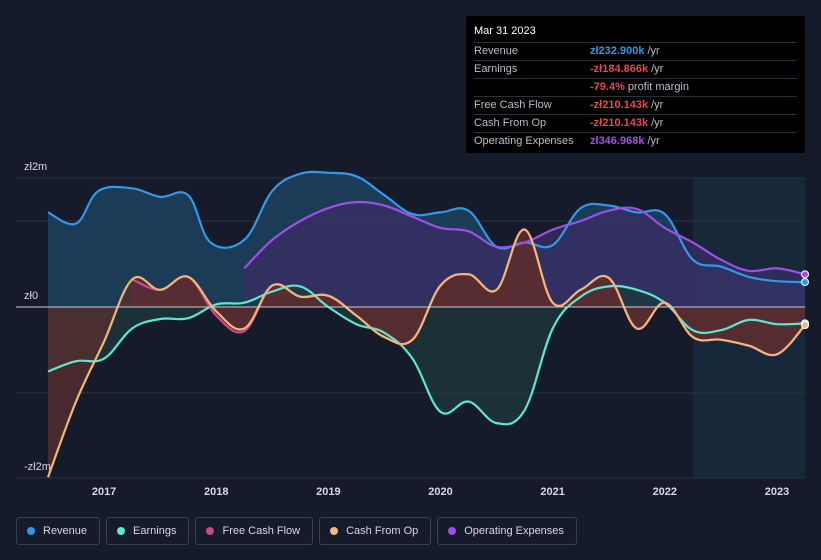  What do you see at coordinates (104, 492) in the screenshot?
I see `x-tick-label: 2017` at bounding box center [104, 492].